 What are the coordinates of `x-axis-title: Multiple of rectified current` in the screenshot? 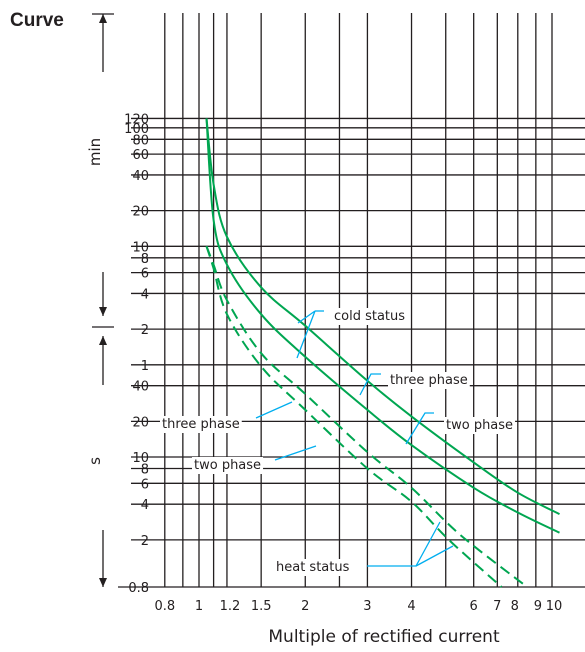 It's located at (384, 637).